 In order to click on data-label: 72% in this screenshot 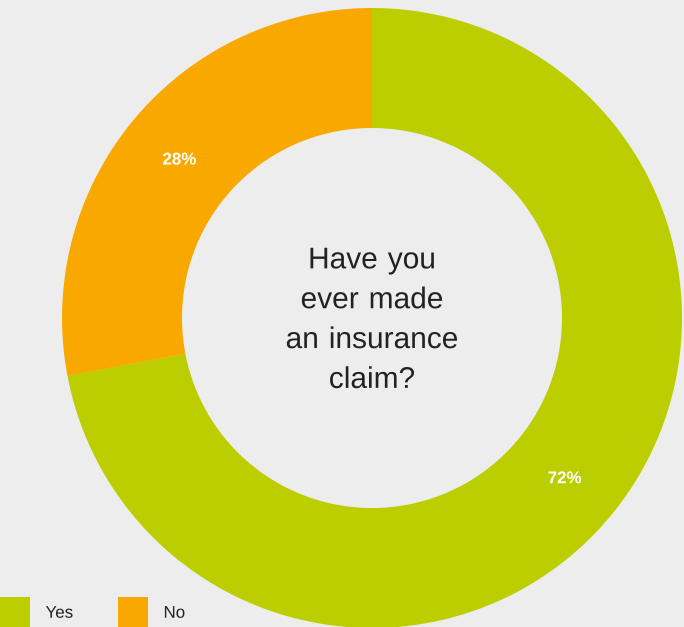, I will do `click(565, 477)`.